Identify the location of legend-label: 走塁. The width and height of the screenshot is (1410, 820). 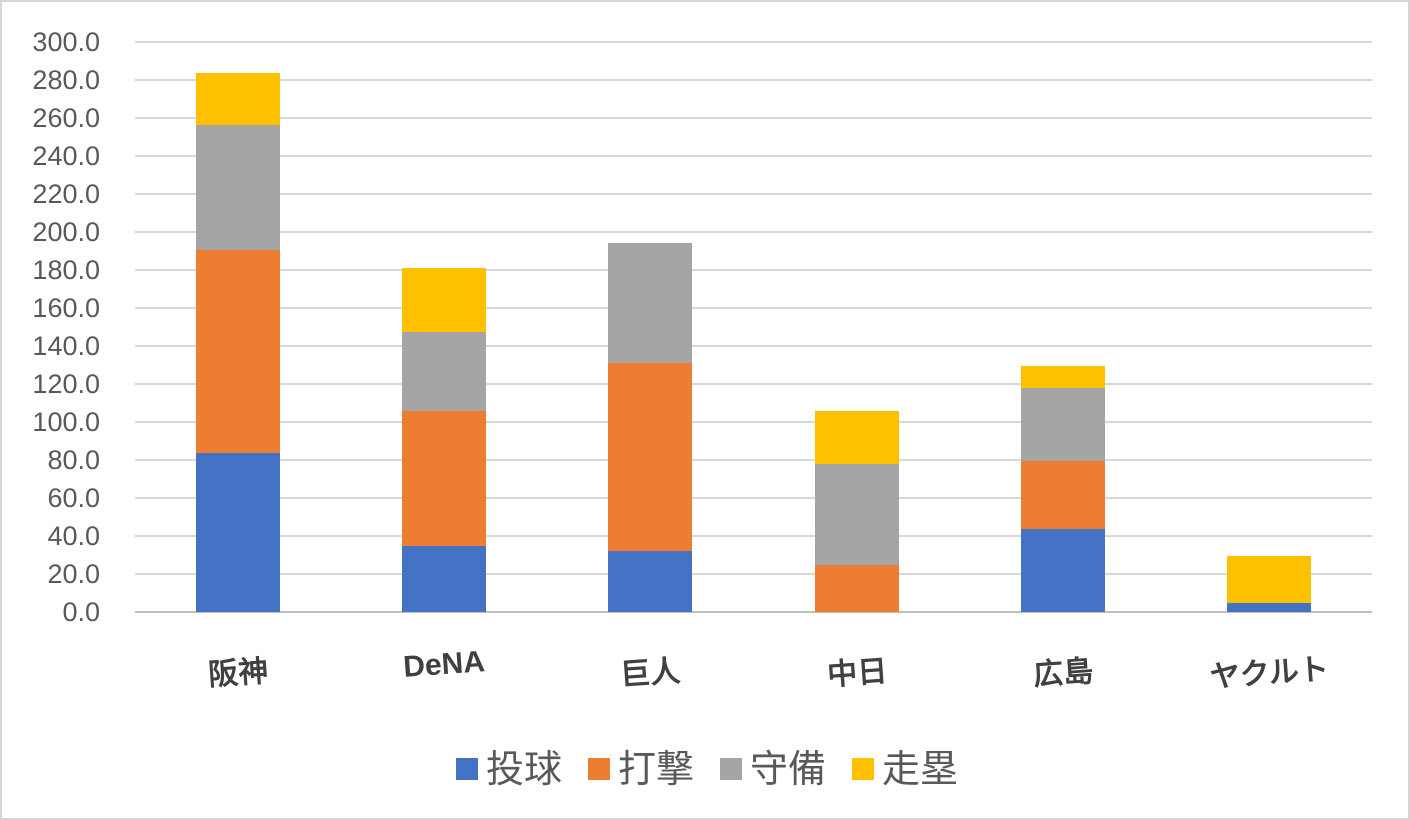
(920, 770).